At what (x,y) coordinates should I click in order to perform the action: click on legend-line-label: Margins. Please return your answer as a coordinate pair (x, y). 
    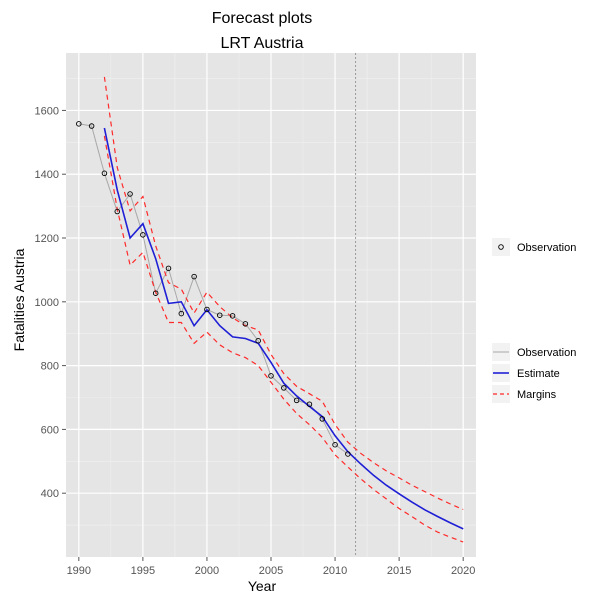
    Looking at the image, I should click on (537, 395).